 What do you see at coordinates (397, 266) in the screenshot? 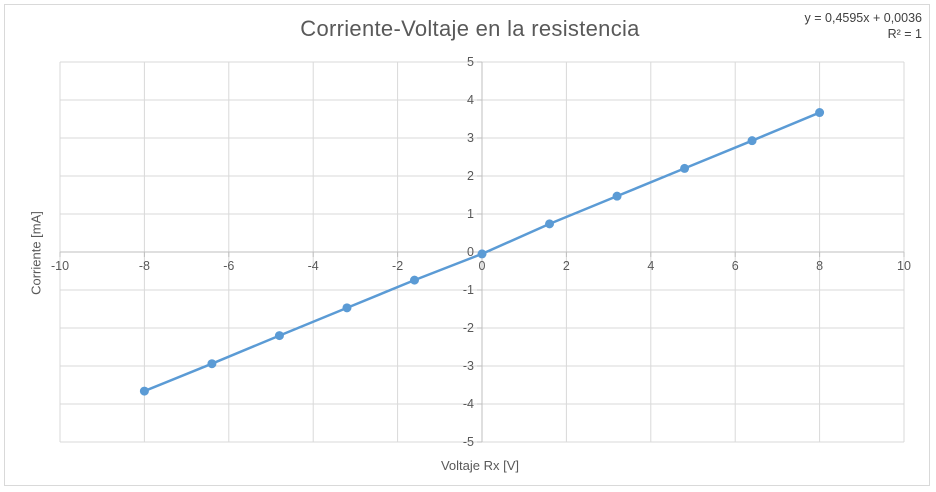
I see `x-tick-label: -2` at bounding box center [397, 266].